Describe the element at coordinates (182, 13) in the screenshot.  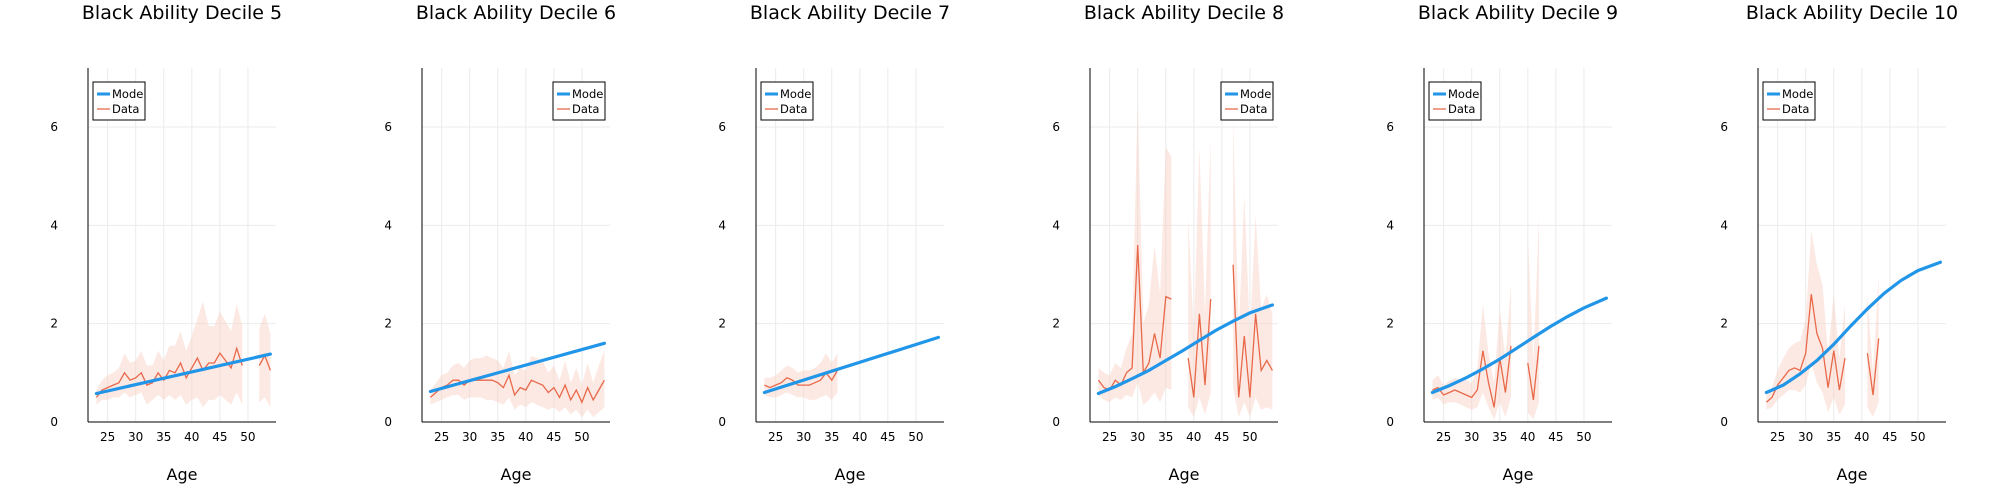
I see `chart-title: Black Ability Decile 5` at that location.